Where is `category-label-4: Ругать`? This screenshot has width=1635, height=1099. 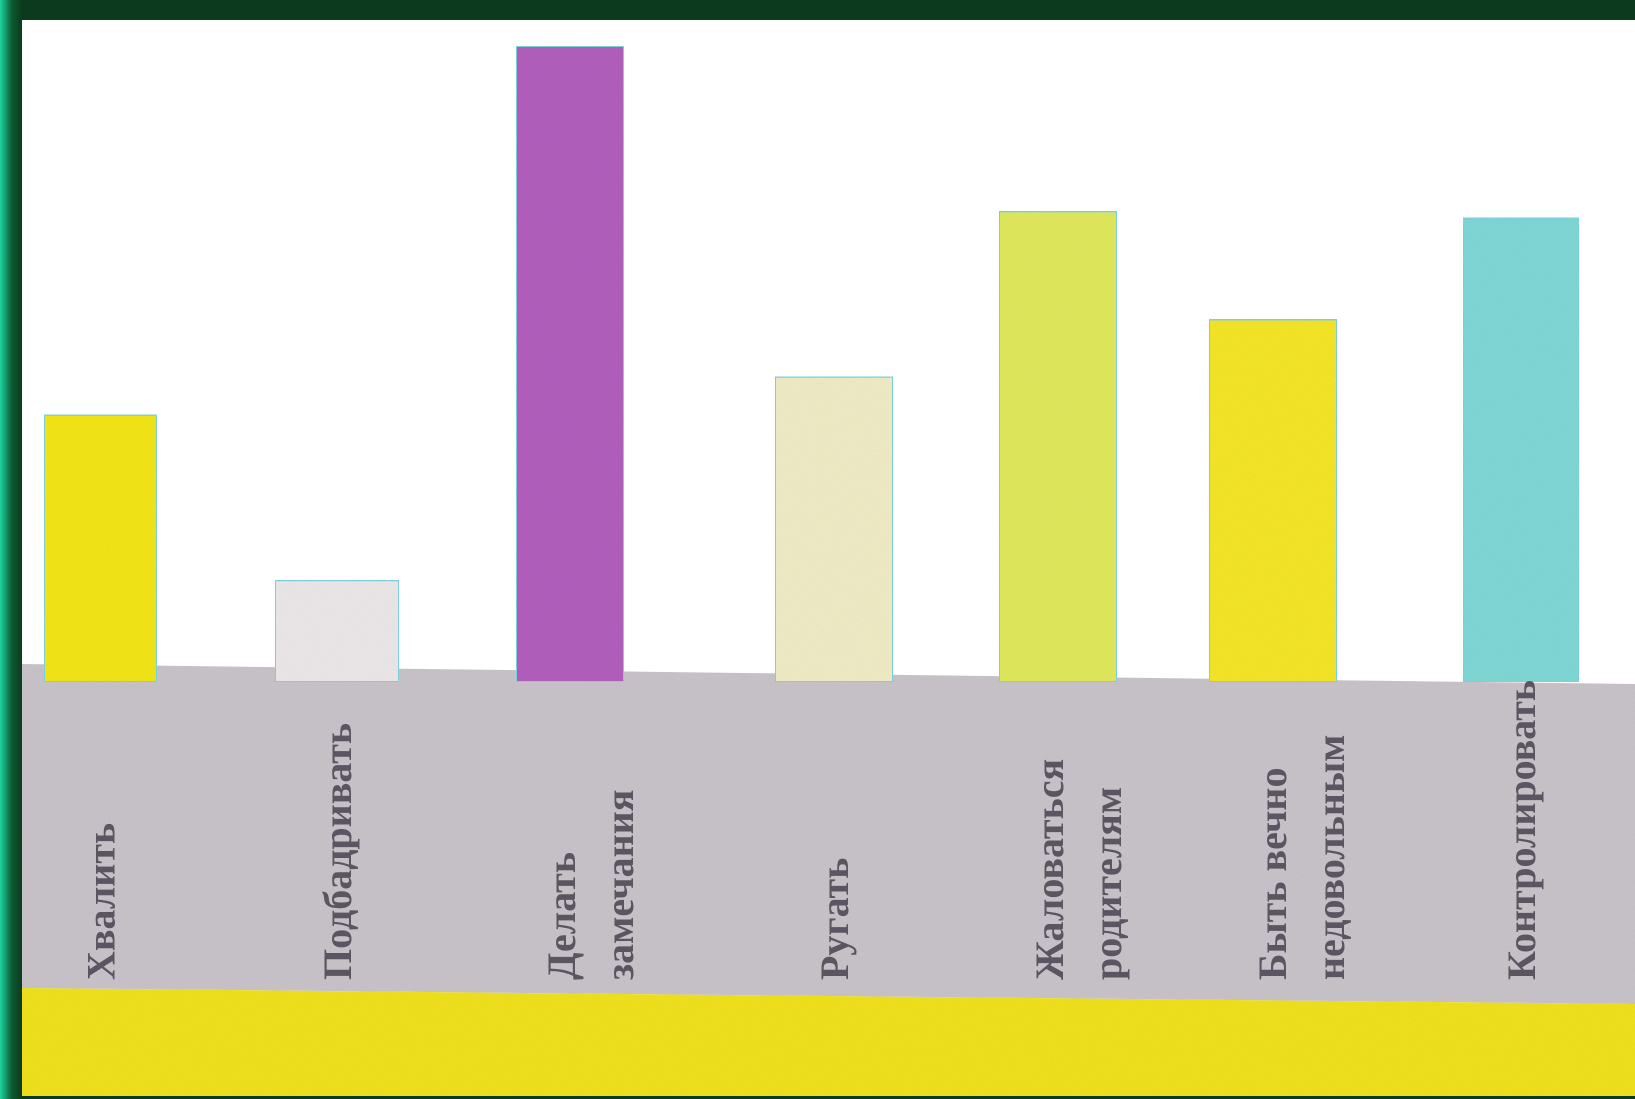 category-label-4: Ругать is located at coordinates (834, 919).